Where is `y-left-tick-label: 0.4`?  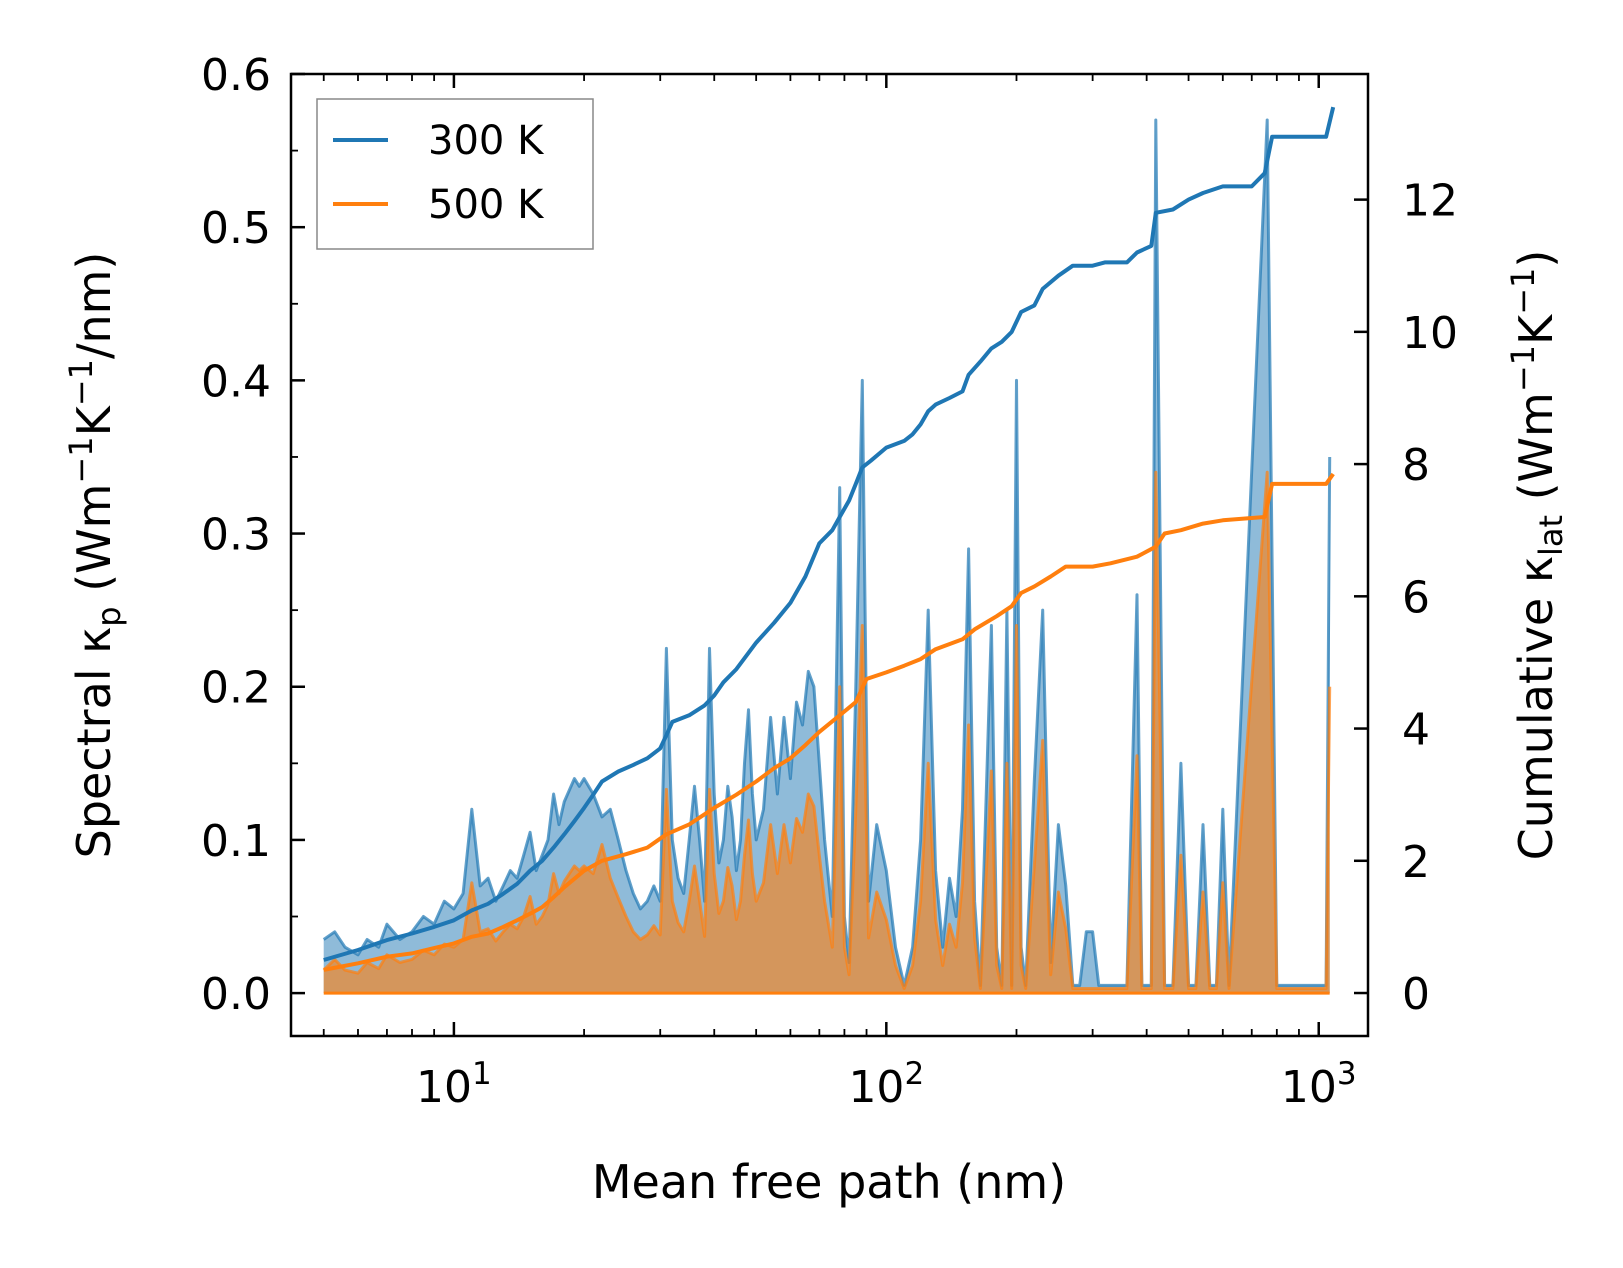 y-left-tick-label: 0.4 is located at coordinates (236, 381).